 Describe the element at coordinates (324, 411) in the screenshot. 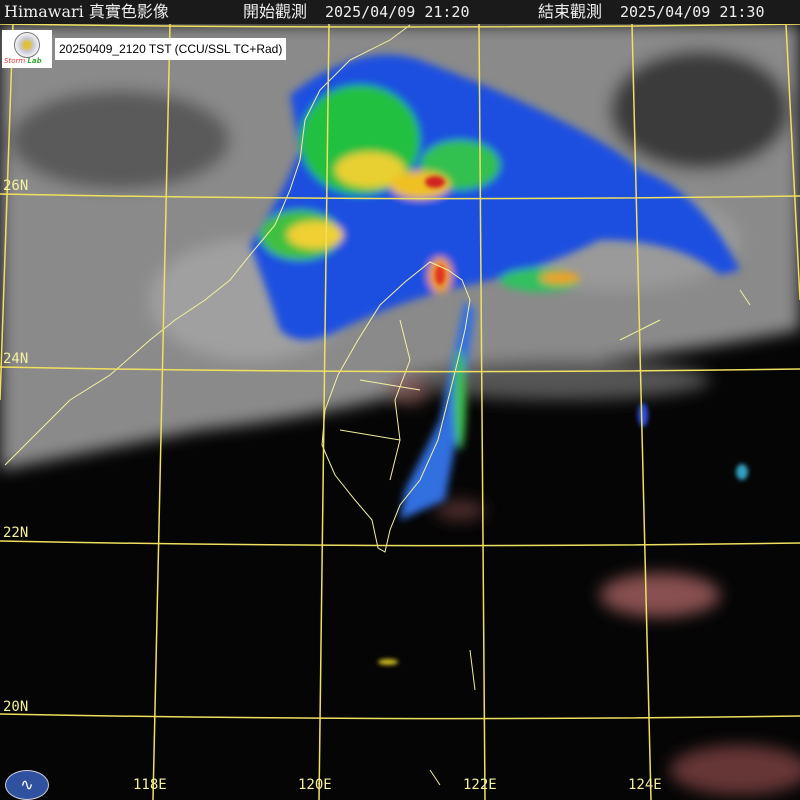

I see `grid-line-120e` at that location.